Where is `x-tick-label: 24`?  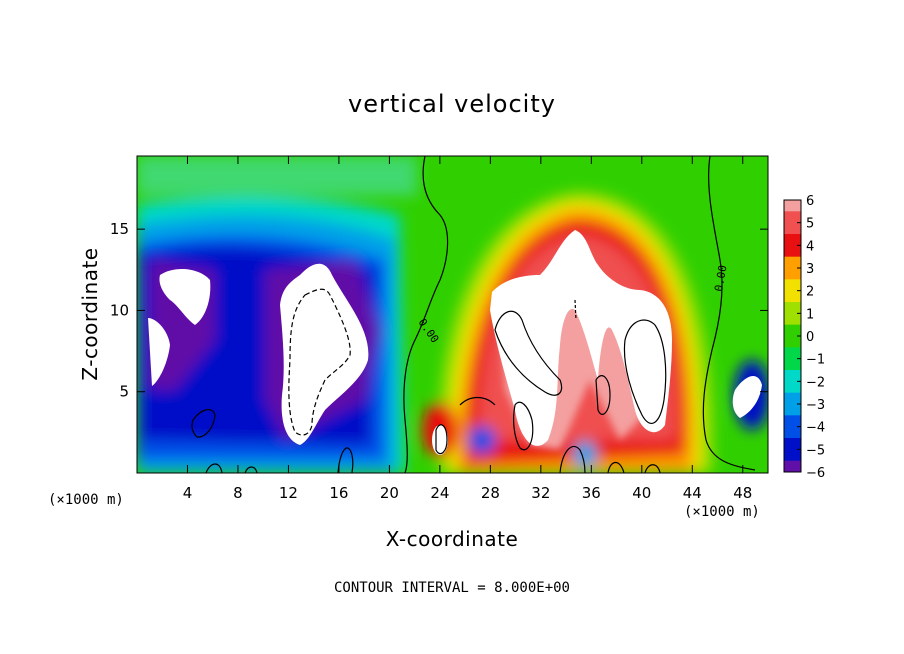 x-tick-label: 24 is located at coordinates (439, 493).